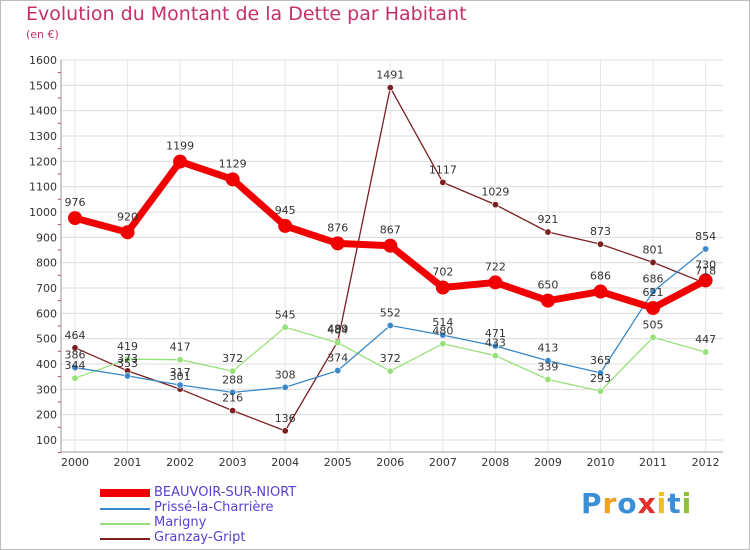 The image size is (750, 550). Describe the element at coordinates (338, 462) in the screenshot. I see `x-tick-label: 2005` at that location.